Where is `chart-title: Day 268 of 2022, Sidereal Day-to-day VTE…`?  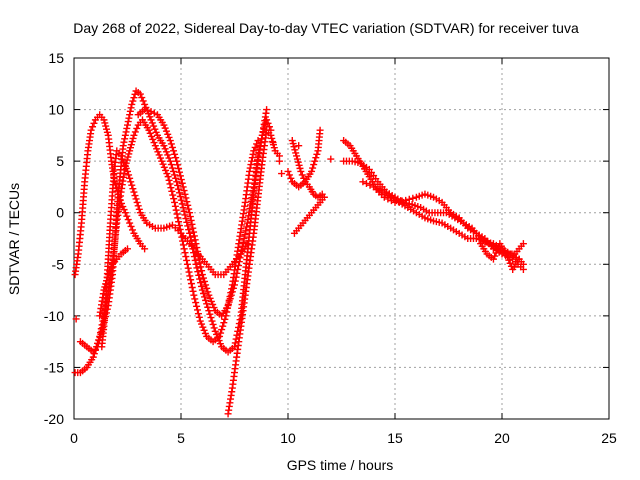 chart-title: Day 268 of 2022, Sidereal Day-to-day VTE… is located at coordinates (326, 28).